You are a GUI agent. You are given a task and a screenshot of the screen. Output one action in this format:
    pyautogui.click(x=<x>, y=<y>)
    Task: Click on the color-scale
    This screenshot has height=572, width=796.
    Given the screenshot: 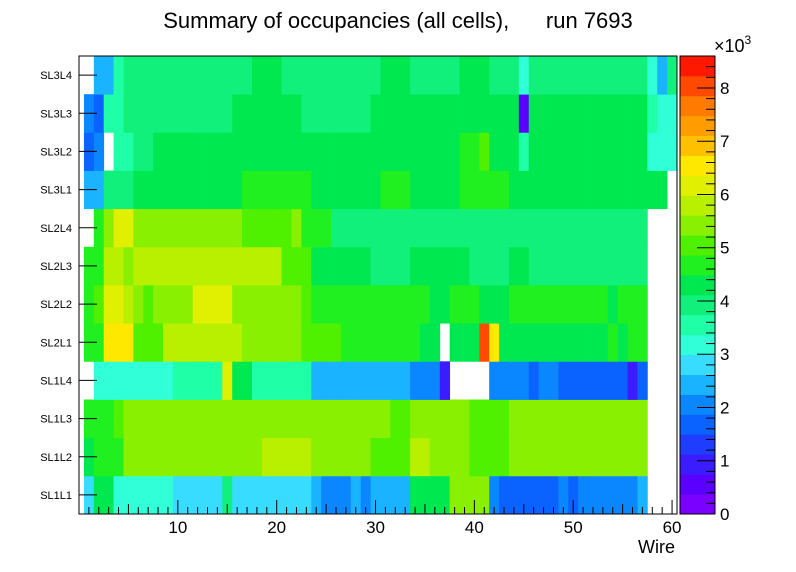 What is the action you would take?
    pyautogui.click(x=697, y=285)
    